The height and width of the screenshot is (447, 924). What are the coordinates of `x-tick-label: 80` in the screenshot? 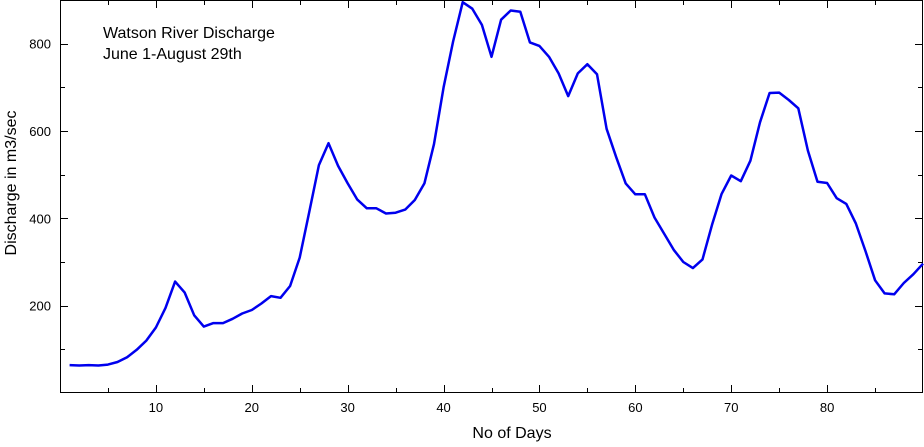 It's located at (827, 407).